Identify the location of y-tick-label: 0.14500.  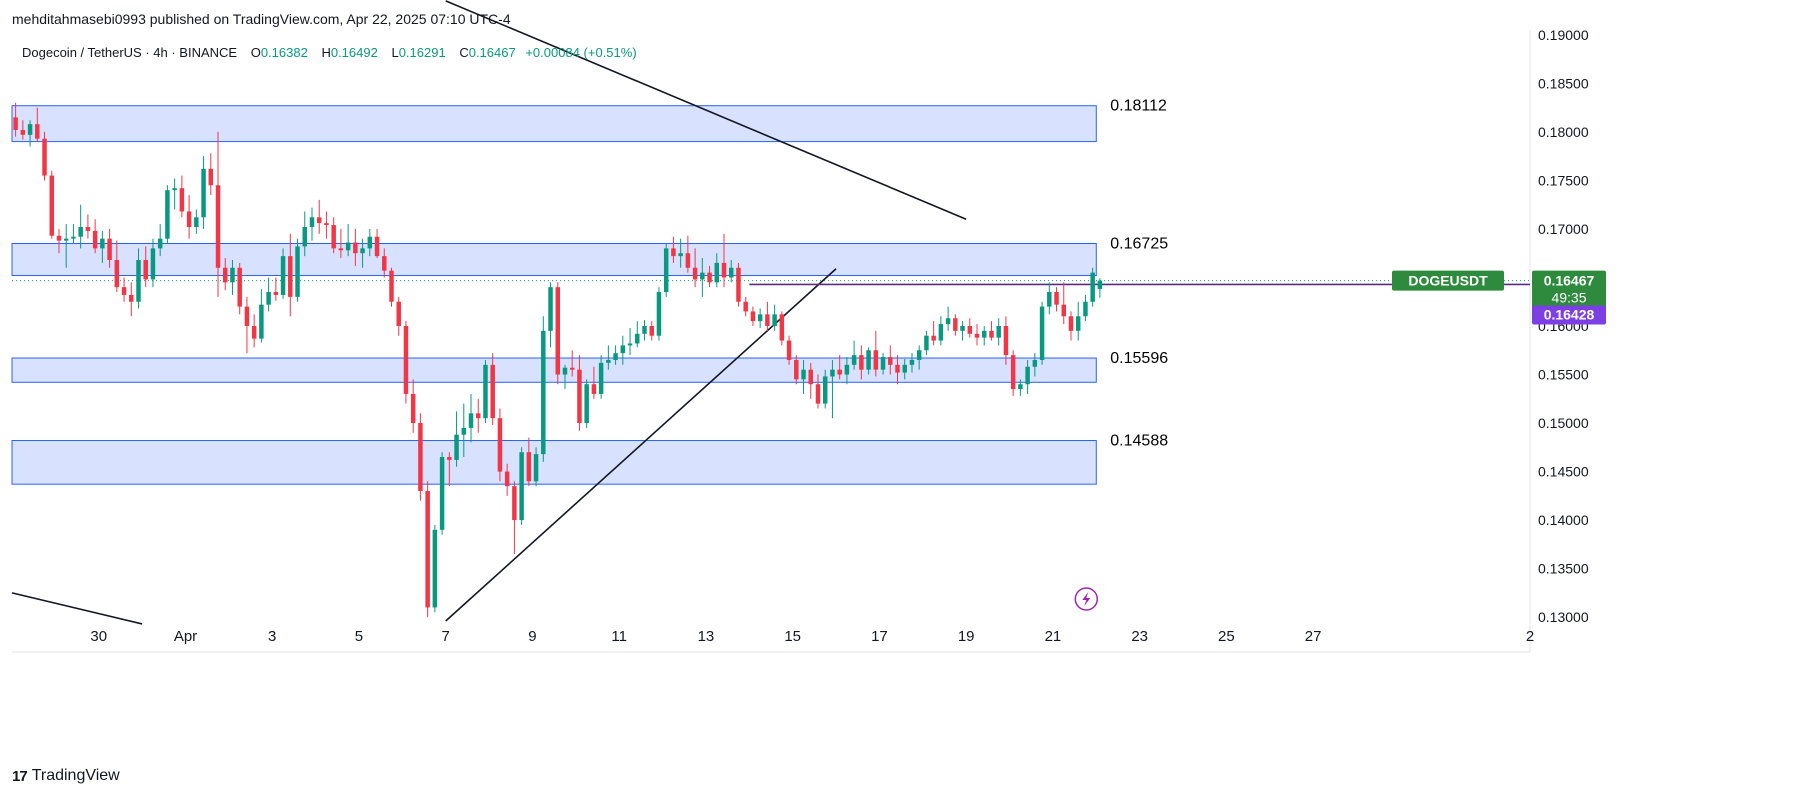
(1563, 472).